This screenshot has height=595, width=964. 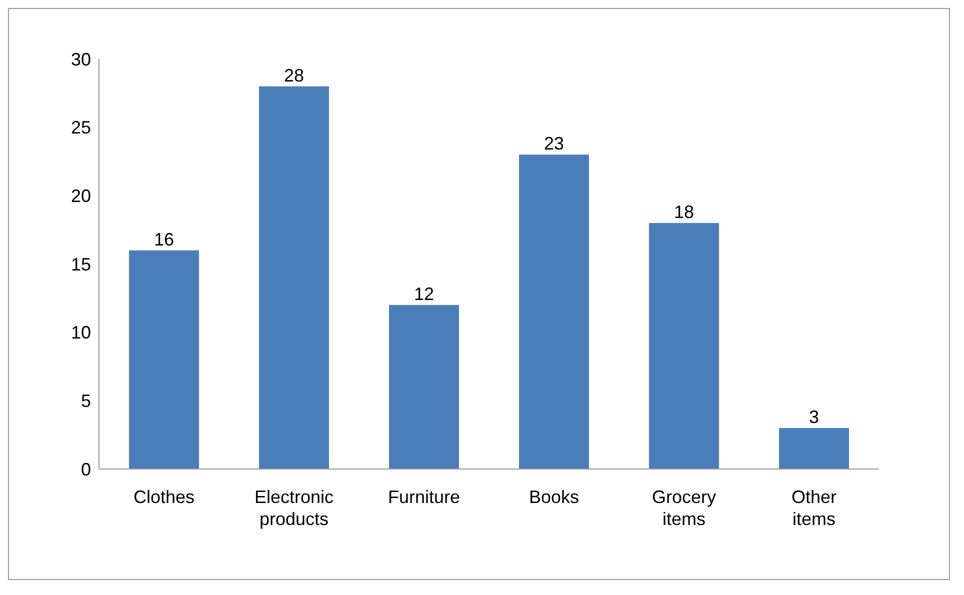 I want to click on y-tick-label: 25, so click(x=80, y=128).